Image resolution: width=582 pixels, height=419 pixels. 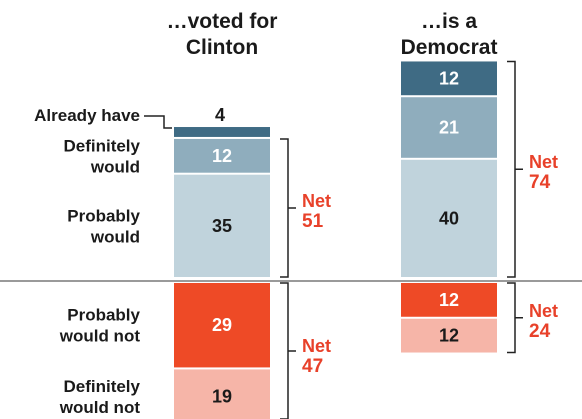 What do you see at coordinates (101, 145) in the screenshot?
I see `row-label-definitely-would-line-1: Definitely` at bounding box center [101, 145].